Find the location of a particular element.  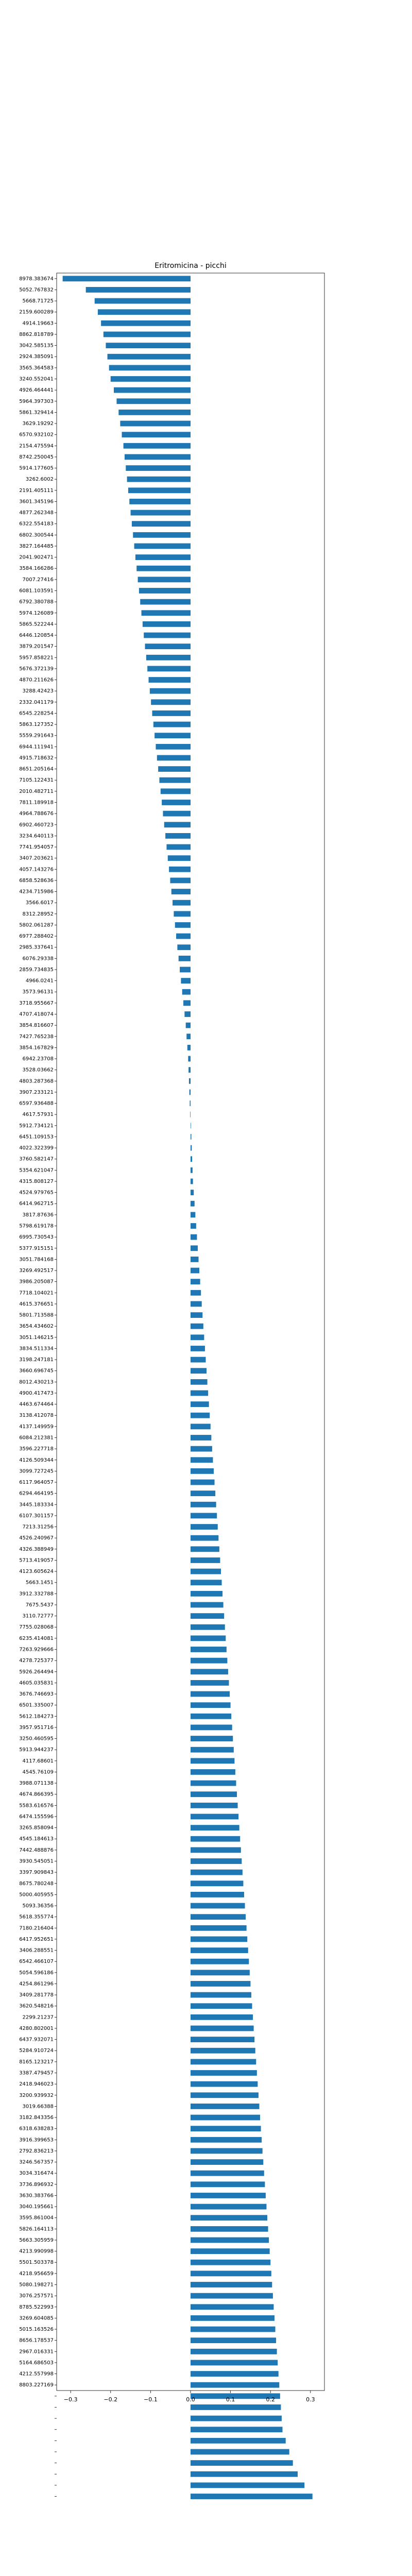

y-tick-label: 3240.552041 is located at coordinates (36, 379).